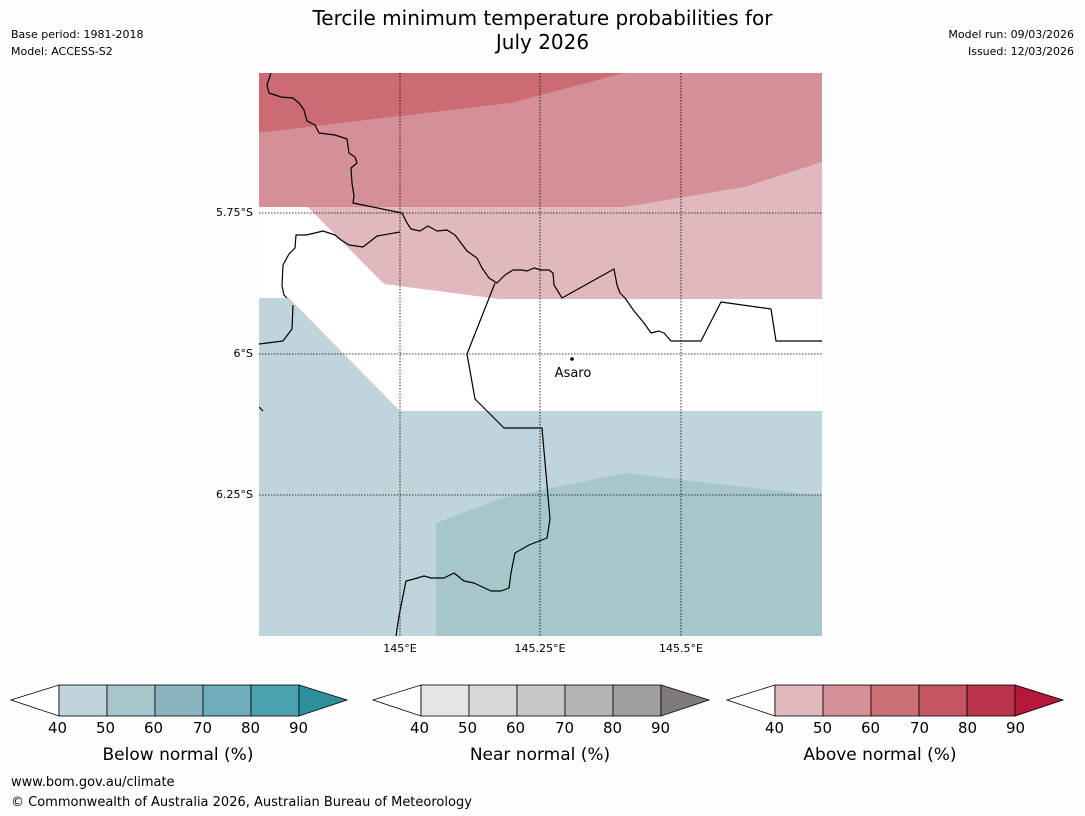 The image size is (1085, 816). What do you see at coordinates (542, 42) in the screenshot?
I see `title-line-2: July 2026` at bounding box center [542, 42].